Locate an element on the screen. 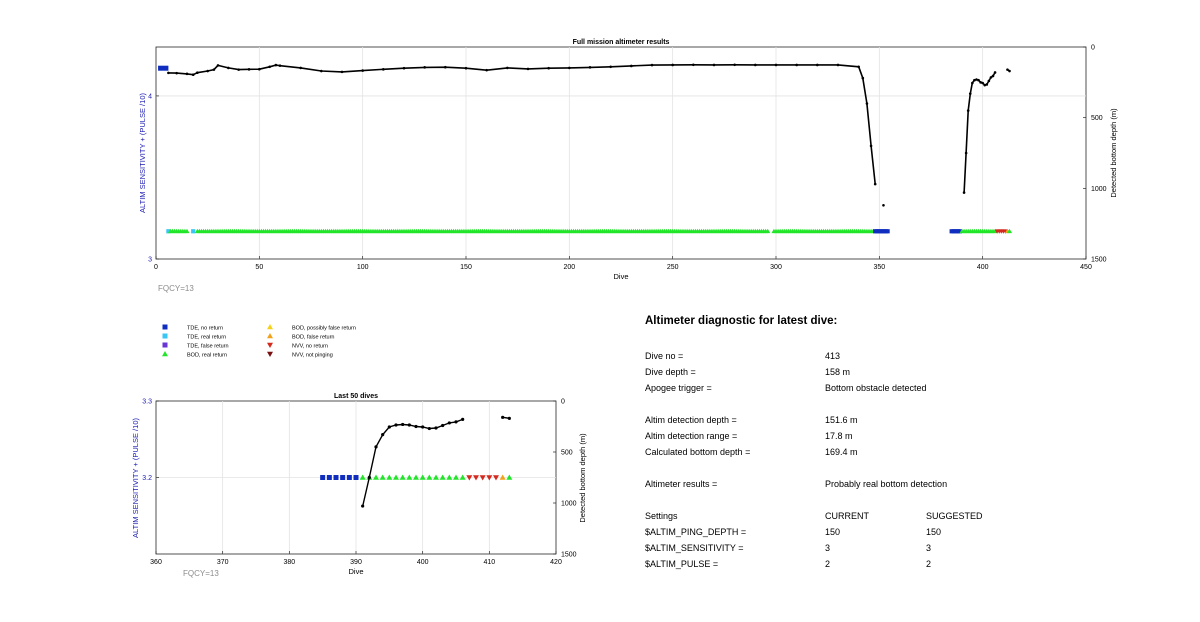  calc-bottom-row: Calculated bottom depth = 169.4 m is located at coordinates (855, 452).